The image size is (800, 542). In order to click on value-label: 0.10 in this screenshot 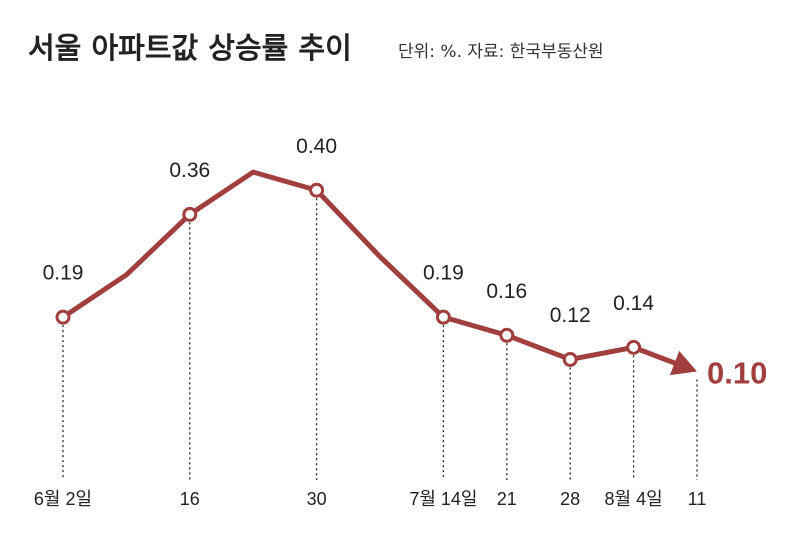, I will do `click(737, 373)`.